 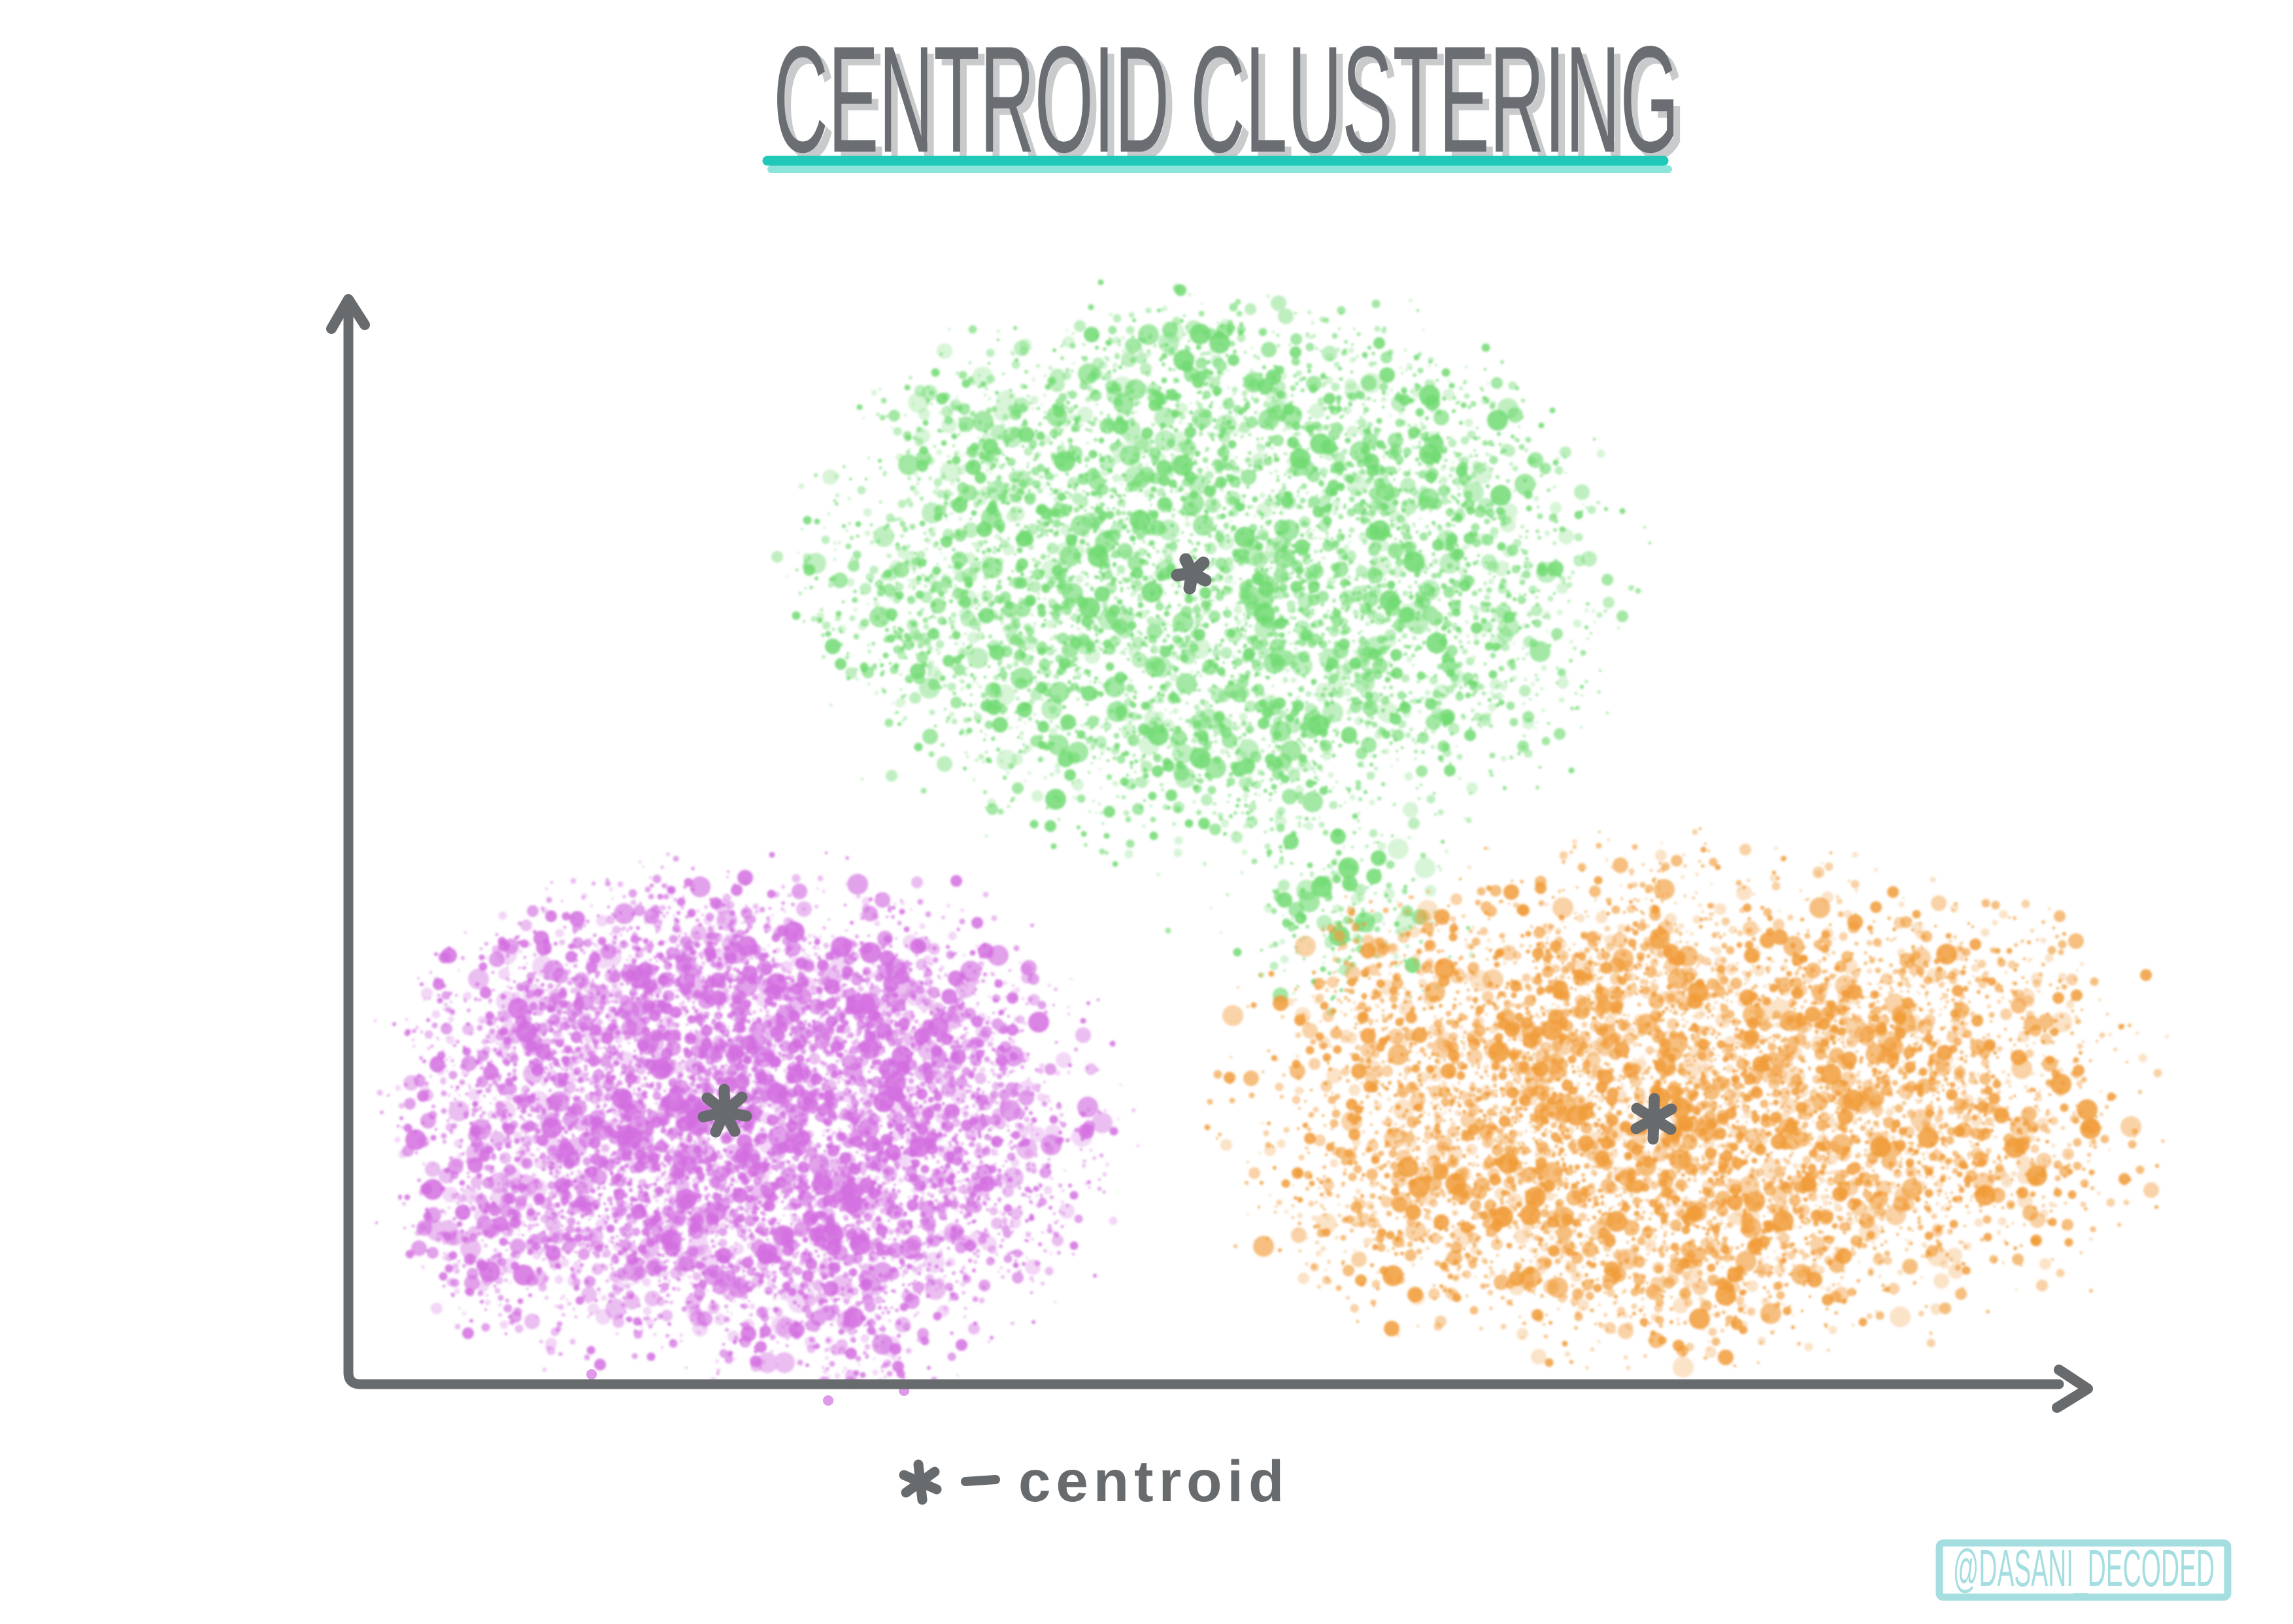 What do you see at coordinates (2084, 1569) in the screenshot?
I see `svg-text: @DASANI_DECODED` at bounding box center [2084, 1569].